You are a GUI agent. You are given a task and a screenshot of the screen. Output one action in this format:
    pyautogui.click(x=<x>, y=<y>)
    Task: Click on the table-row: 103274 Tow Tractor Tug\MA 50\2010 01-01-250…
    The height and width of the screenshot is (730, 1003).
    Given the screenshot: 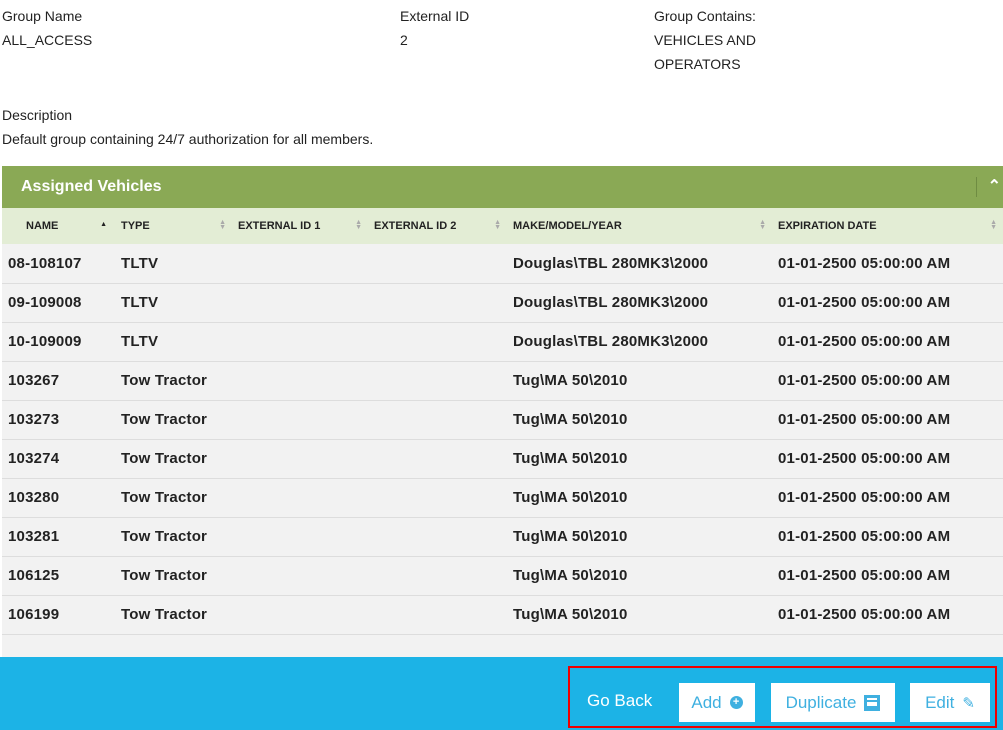 What is the action you would take?
    pyautogui.click(x=502, y=459)
    